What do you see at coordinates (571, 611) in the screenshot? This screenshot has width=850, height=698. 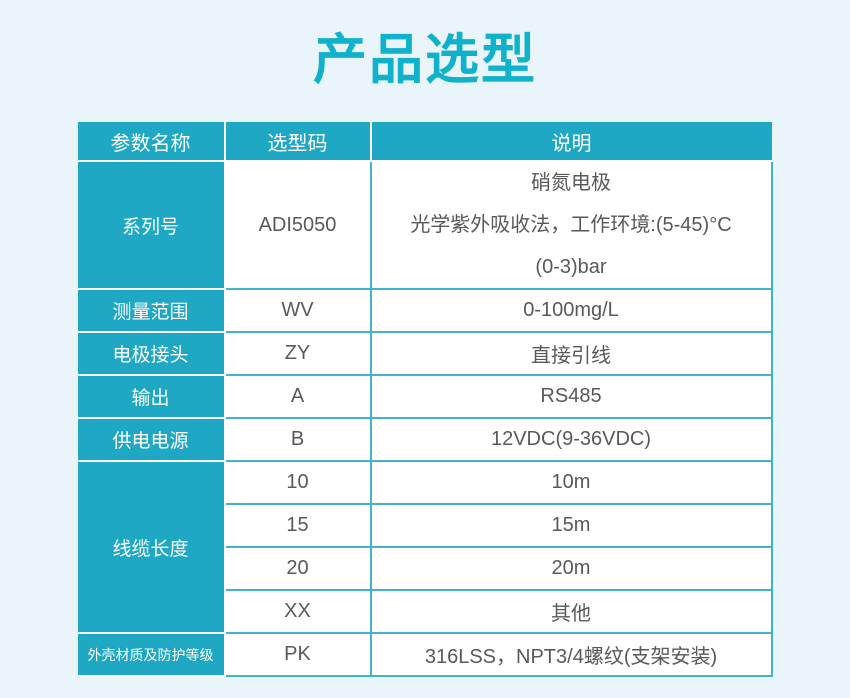 I see `desc-cell: 其他` at bounding box center [571, 611].